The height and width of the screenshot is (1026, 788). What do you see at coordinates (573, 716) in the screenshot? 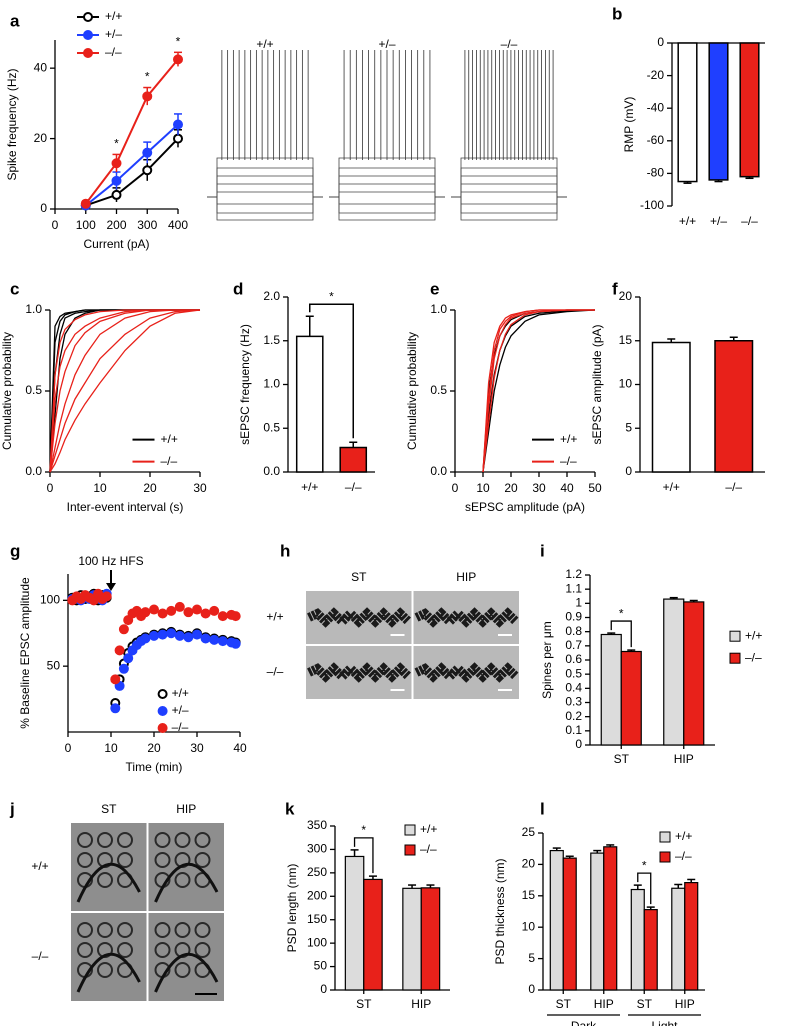
I see `y-tick-label: 0.2` at bounding box center [573, 716].